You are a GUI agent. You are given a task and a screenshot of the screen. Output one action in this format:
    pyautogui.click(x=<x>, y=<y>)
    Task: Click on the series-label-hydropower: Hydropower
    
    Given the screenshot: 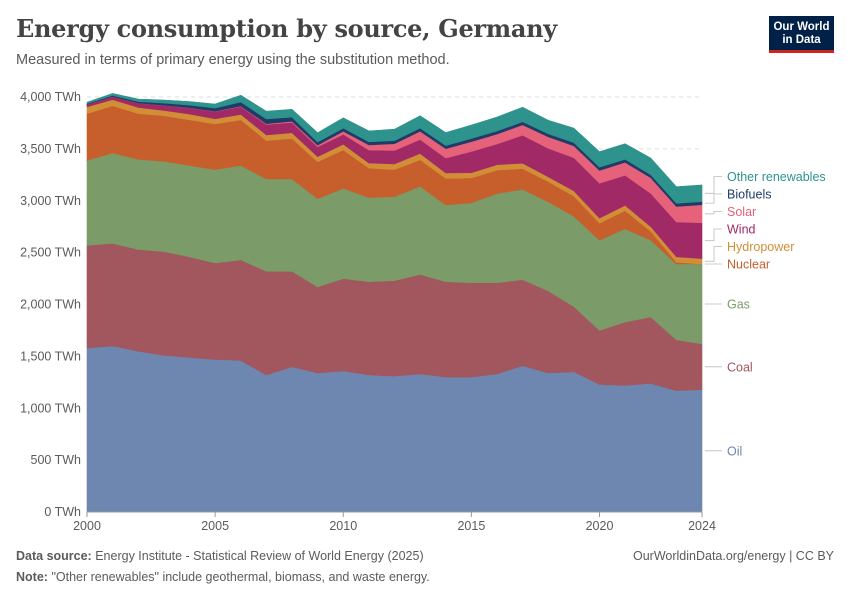 What is the action you would take?
    pyautogui.click(x=760, y=247)
    